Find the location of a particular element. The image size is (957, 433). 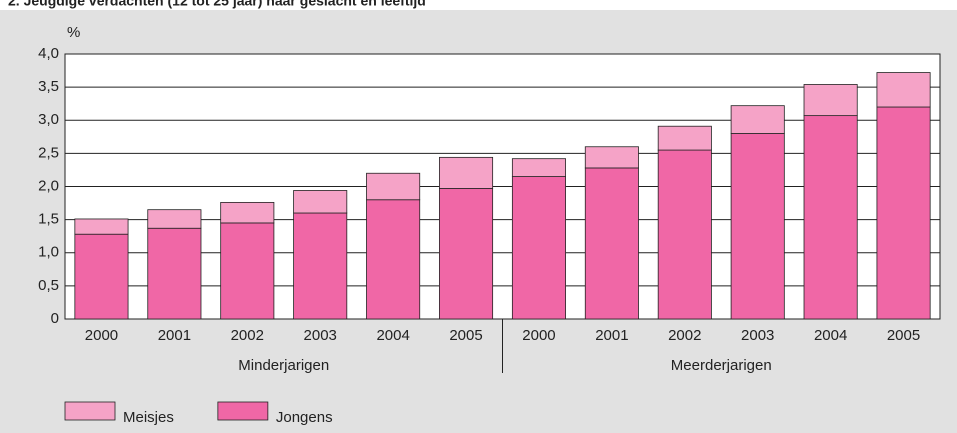

y-tick-label: 3,5 is located at coordinates (48, 86).